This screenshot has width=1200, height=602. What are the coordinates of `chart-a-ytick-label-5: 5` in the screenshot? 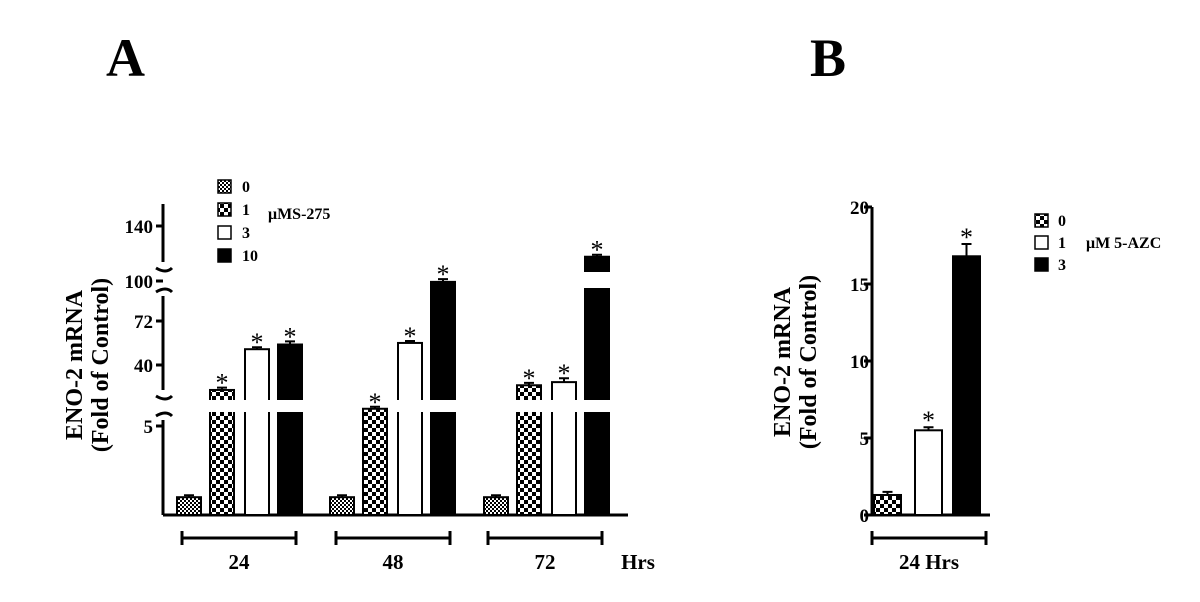 It's located at (149, 427).